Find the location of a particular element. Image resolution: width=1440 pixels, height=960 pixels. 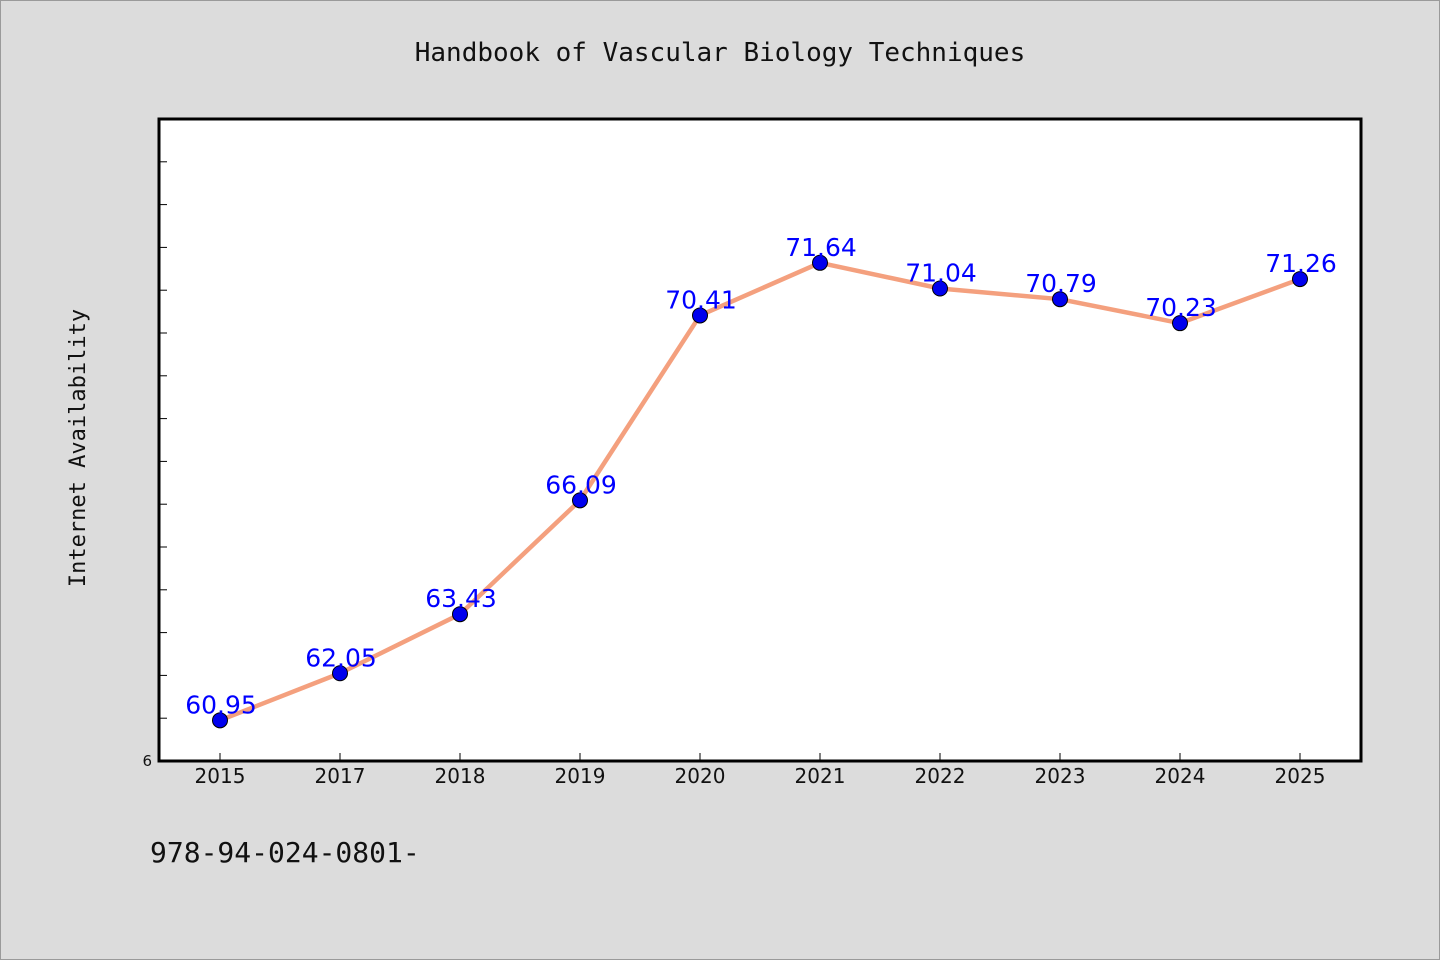

data-label-2015: 60.95 is located at coordinates (221, 704).